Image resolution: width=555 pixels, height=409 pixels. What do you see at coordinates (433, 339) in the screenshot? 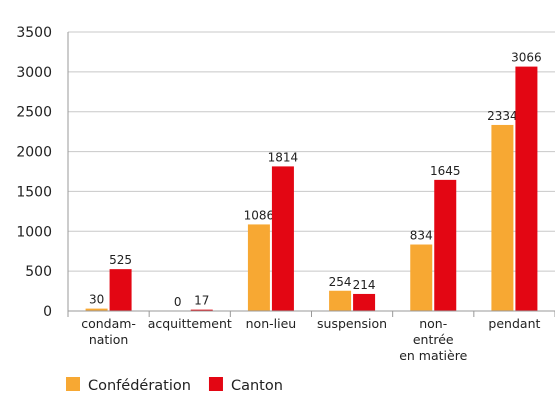
I see `x-tick-label: entrée` at bounding box center [433, 339].